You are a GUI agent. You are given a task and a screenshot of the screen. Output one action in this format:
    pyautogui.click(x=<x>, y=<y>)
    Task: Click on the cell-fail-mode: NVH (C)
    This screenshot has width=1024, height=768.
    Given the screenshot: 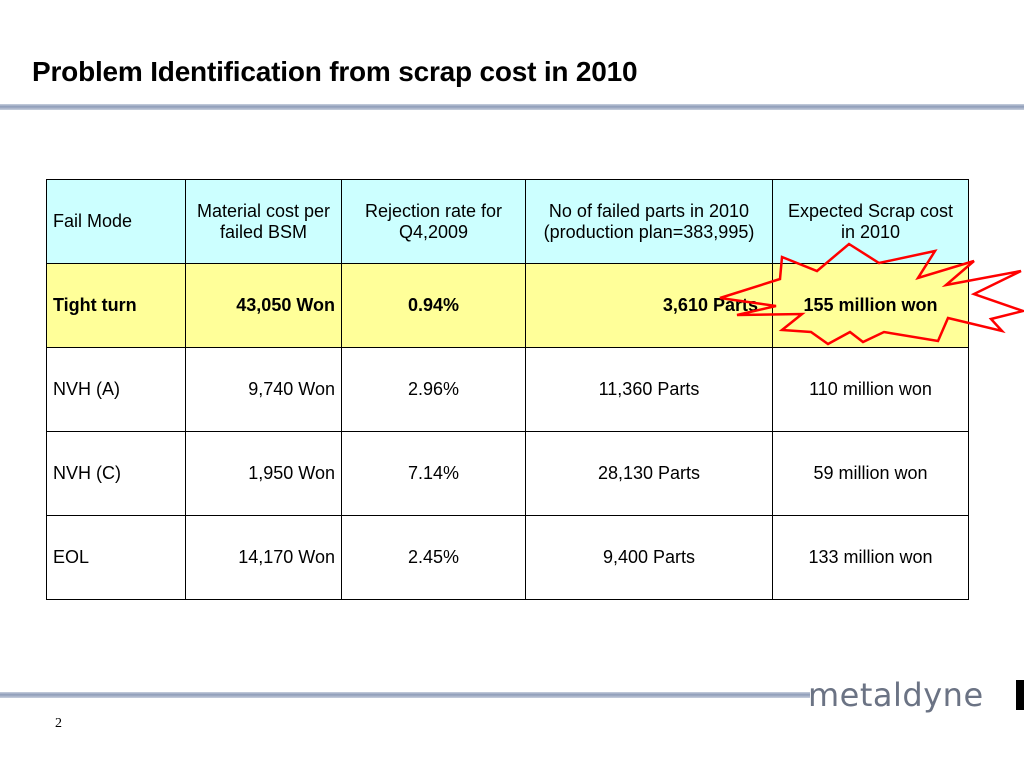 What is the action you would take?
    pyautogui.click(x=116, y=473)
    